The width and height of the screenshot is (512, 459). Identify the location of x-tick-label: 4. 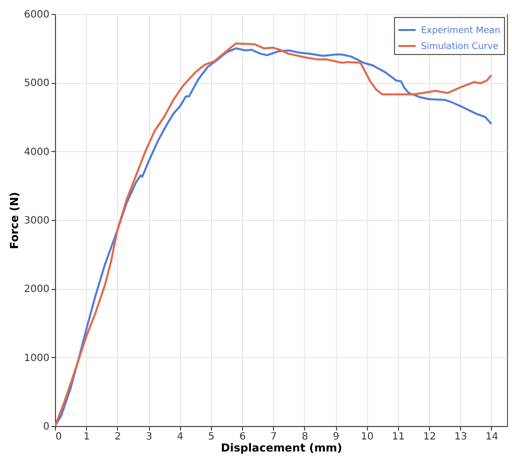
(180, 437).